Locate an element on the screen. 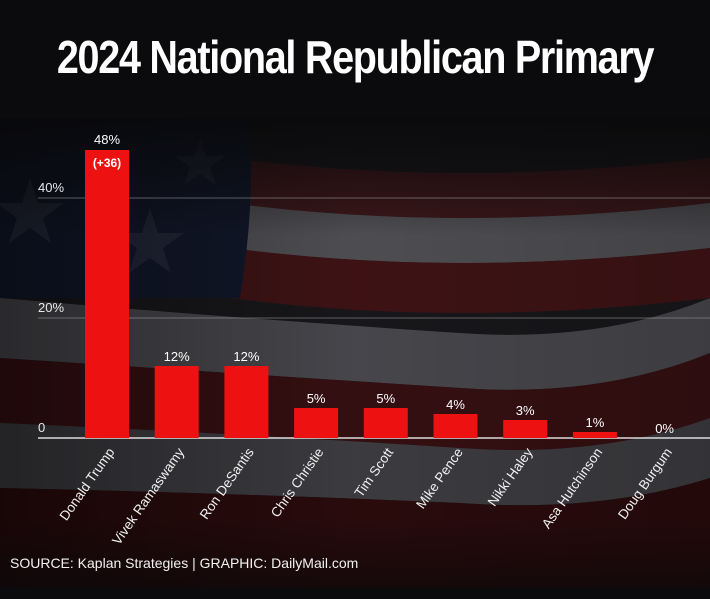 The height and width of the screenshot is (599, 710). data-label: 3% is located at coordinates (525, 410).